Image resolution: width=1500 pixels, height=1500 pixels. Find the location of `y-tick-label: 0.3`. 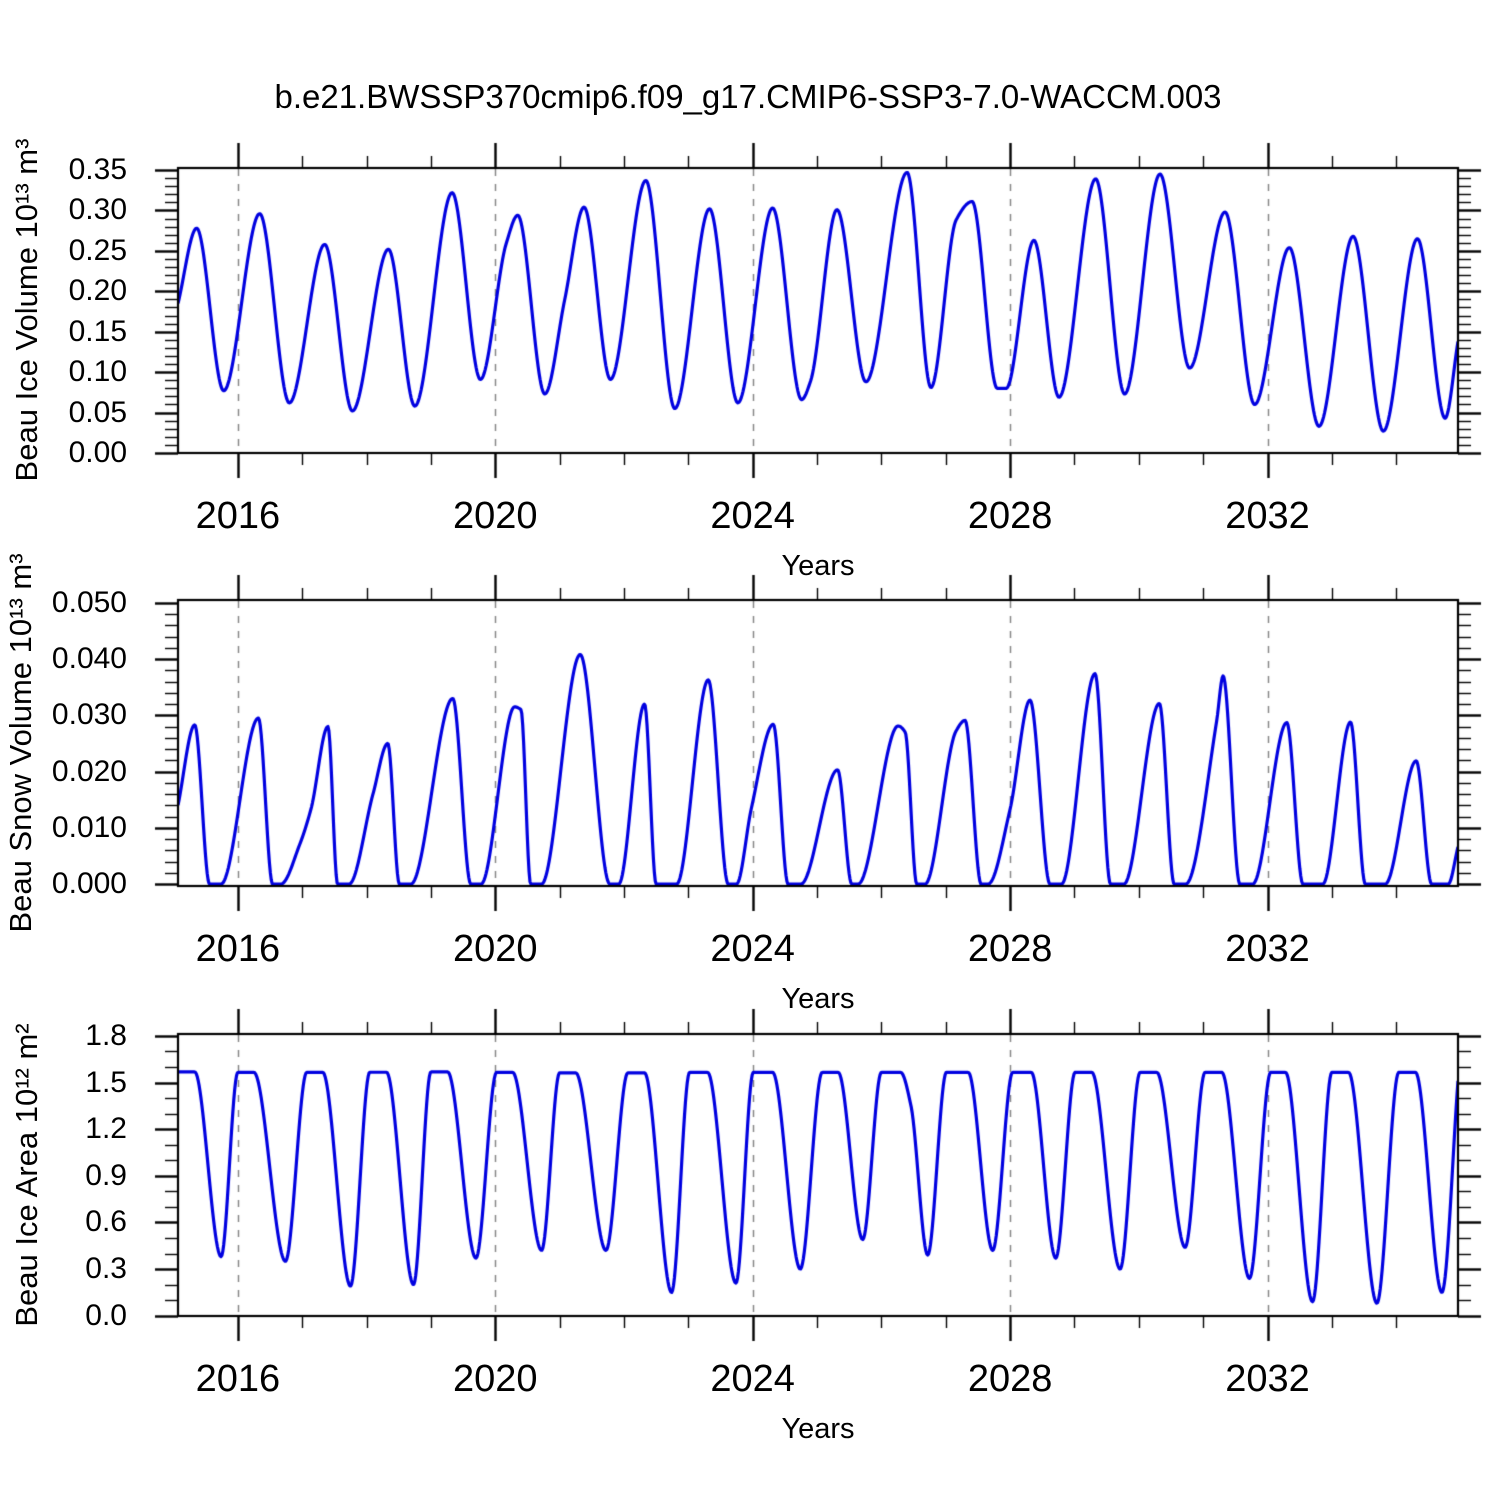

y-tick-label: 0.3 is located at coordinates (106, 1269).